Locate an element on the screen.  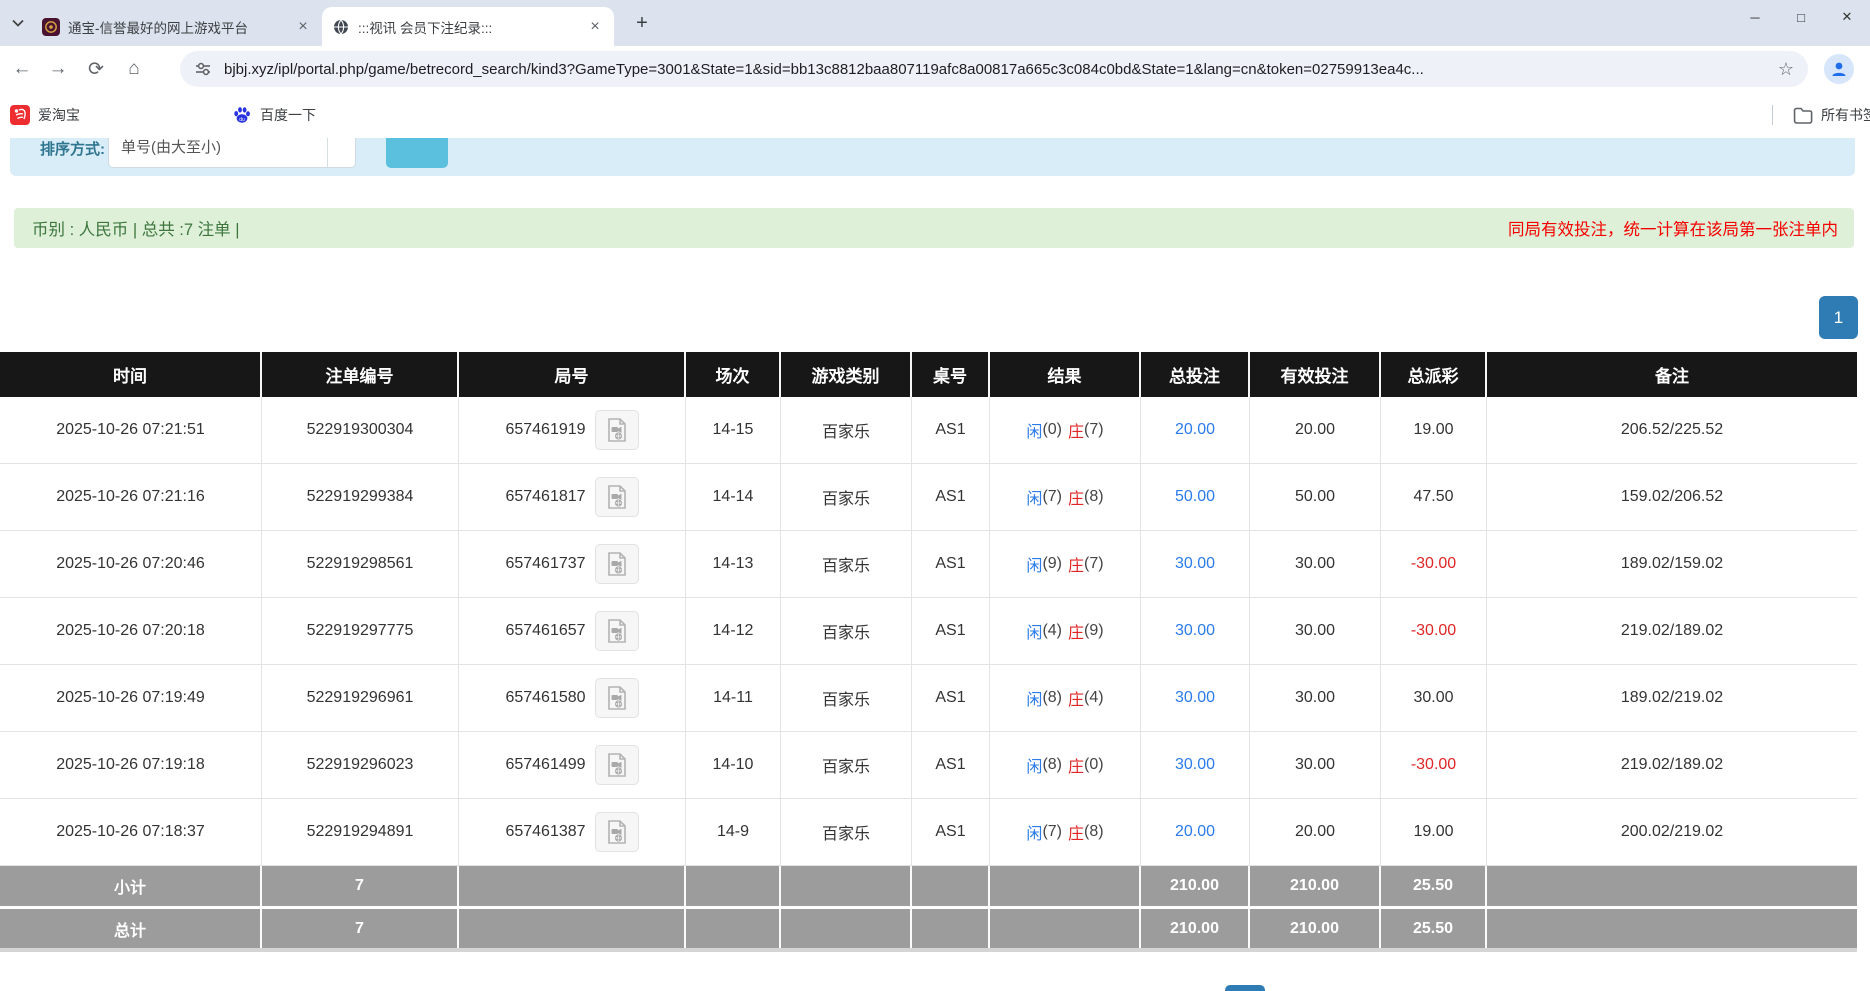
browser-tab-inactive: 通宝-信誉最好的网上游戏平台 × is located at coordinates (177, 26).